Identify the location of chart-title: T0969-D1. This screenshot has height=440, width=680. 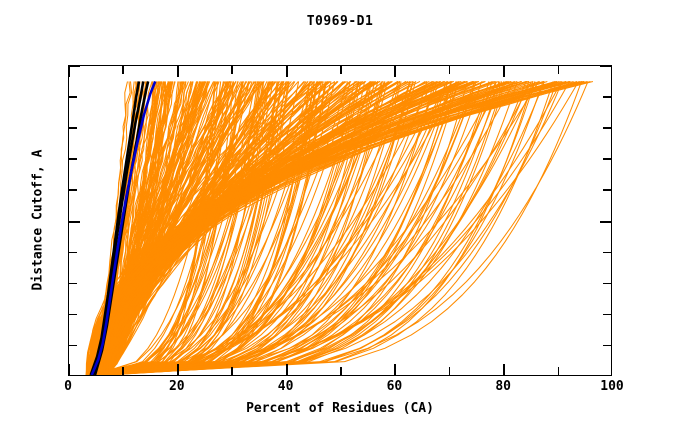
(340, 21).